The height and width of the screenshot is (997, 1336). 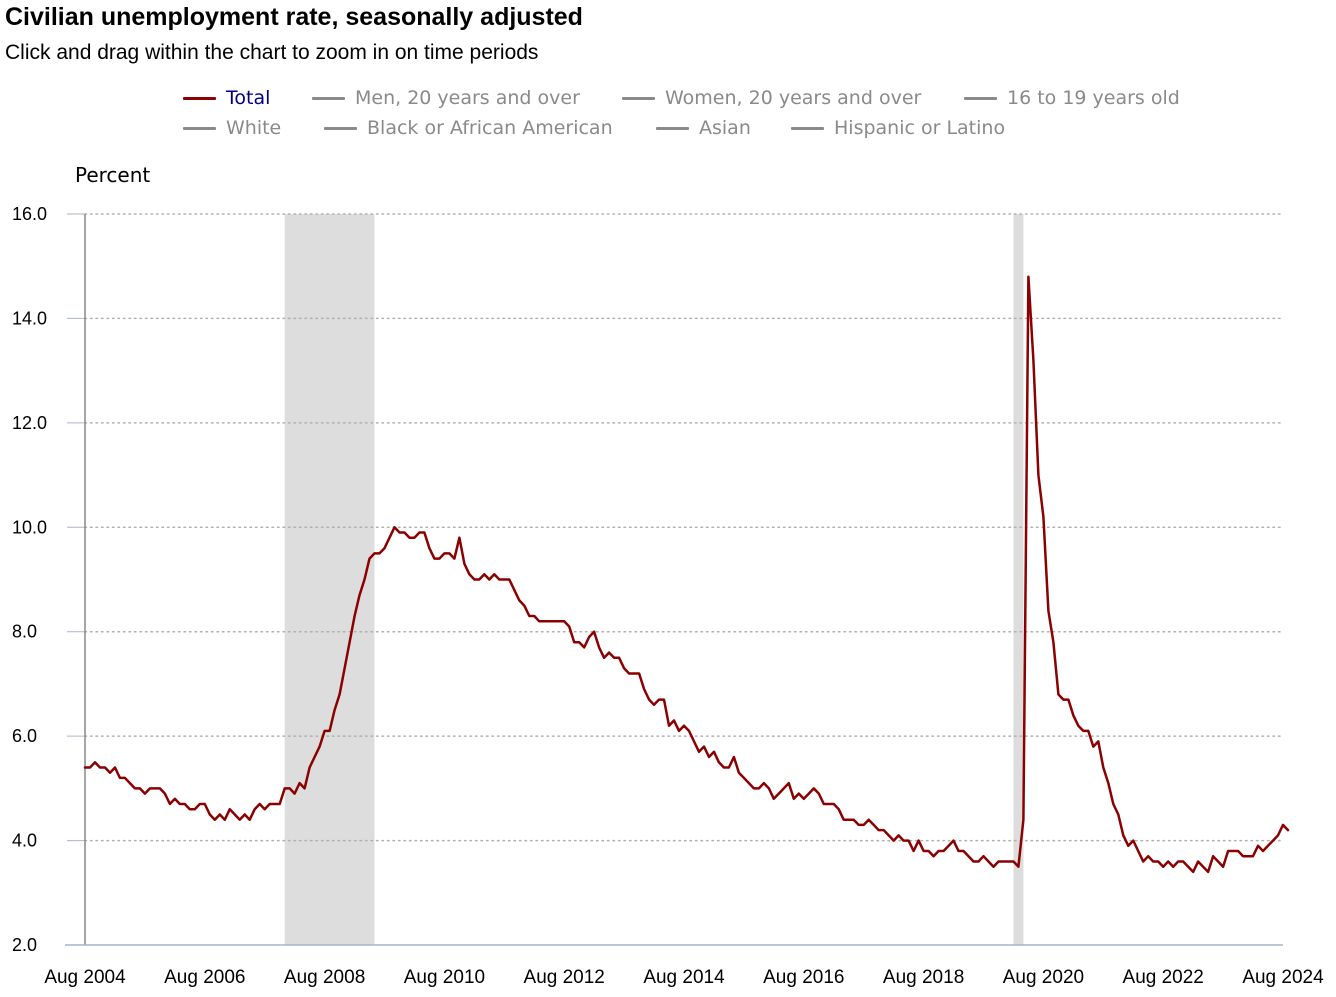 What do you see at coordinates (328, 98) in the screenshot?
I see `legend-swatch-men-20-over` at bounding box center [328, 98].